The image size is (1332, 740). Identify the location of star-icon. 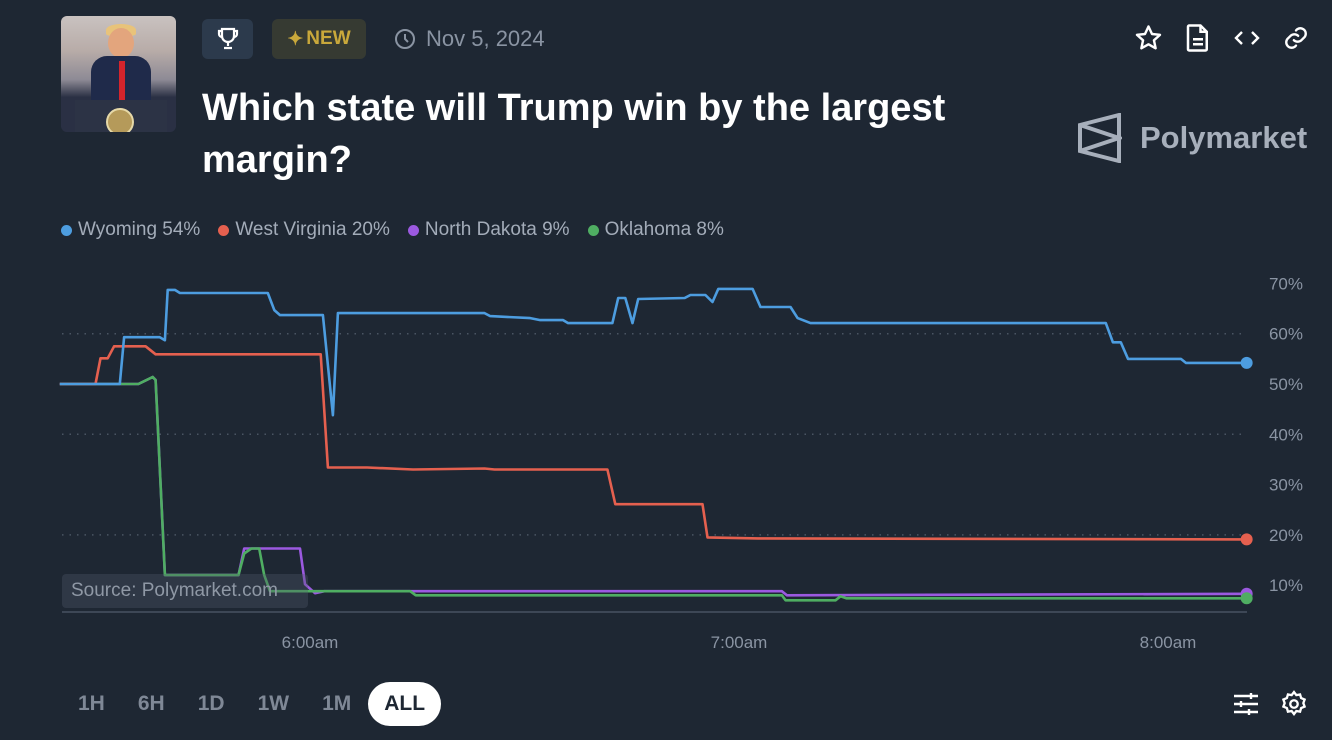
(1148, 38).